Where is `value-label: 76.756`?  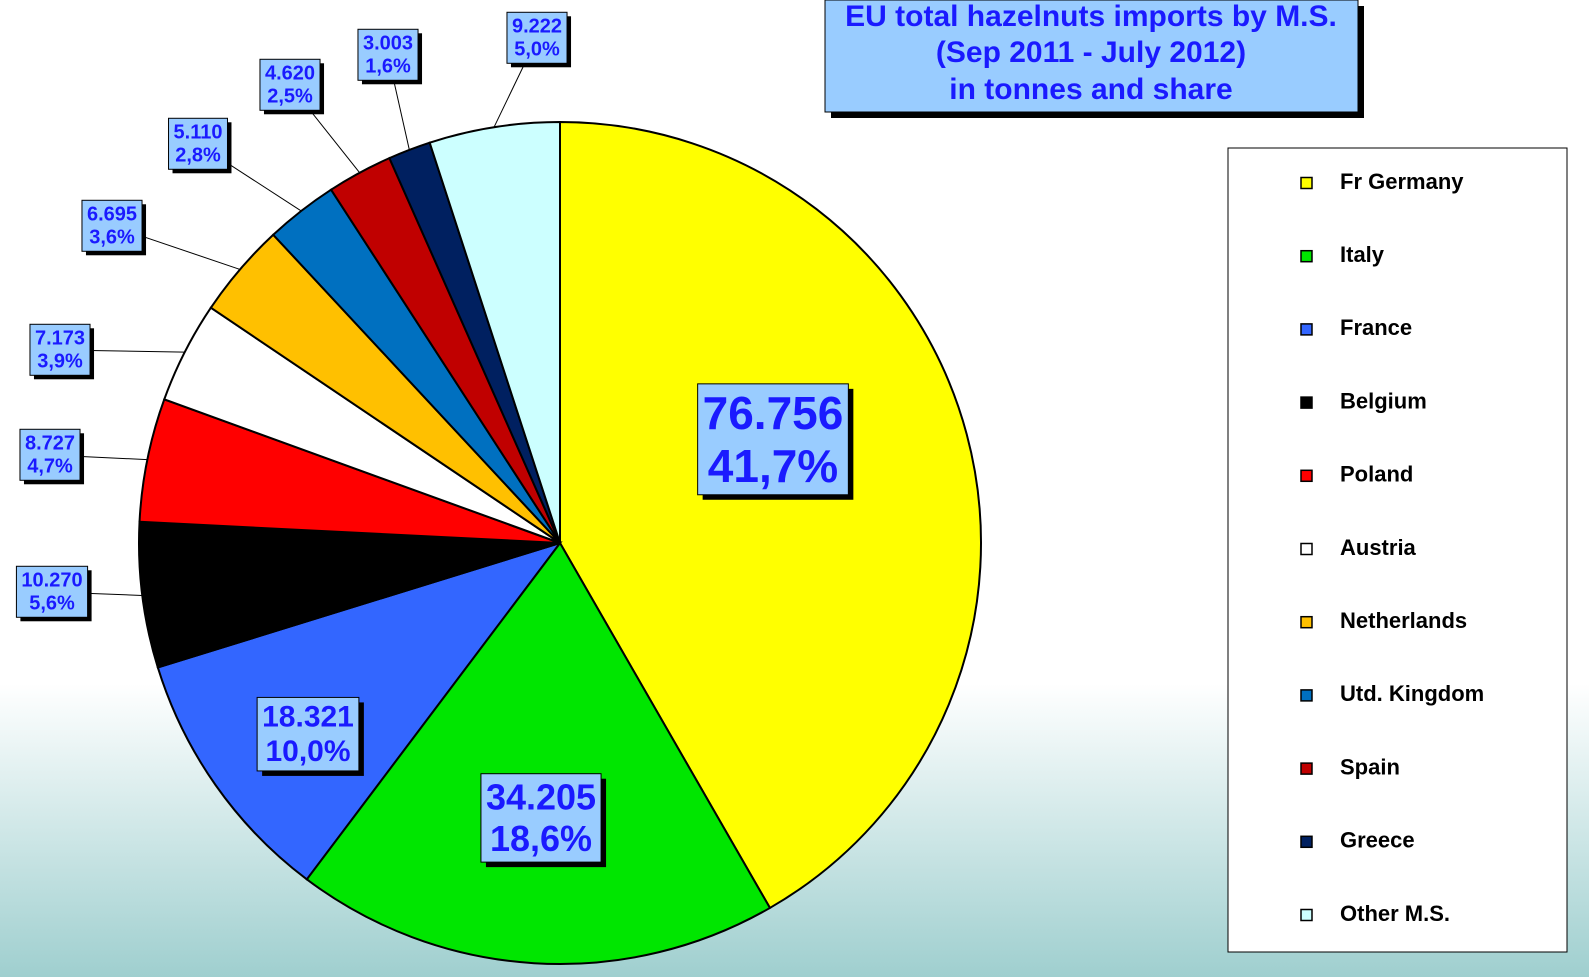 value-label: 76.756 is located at coordinates (773, 413).